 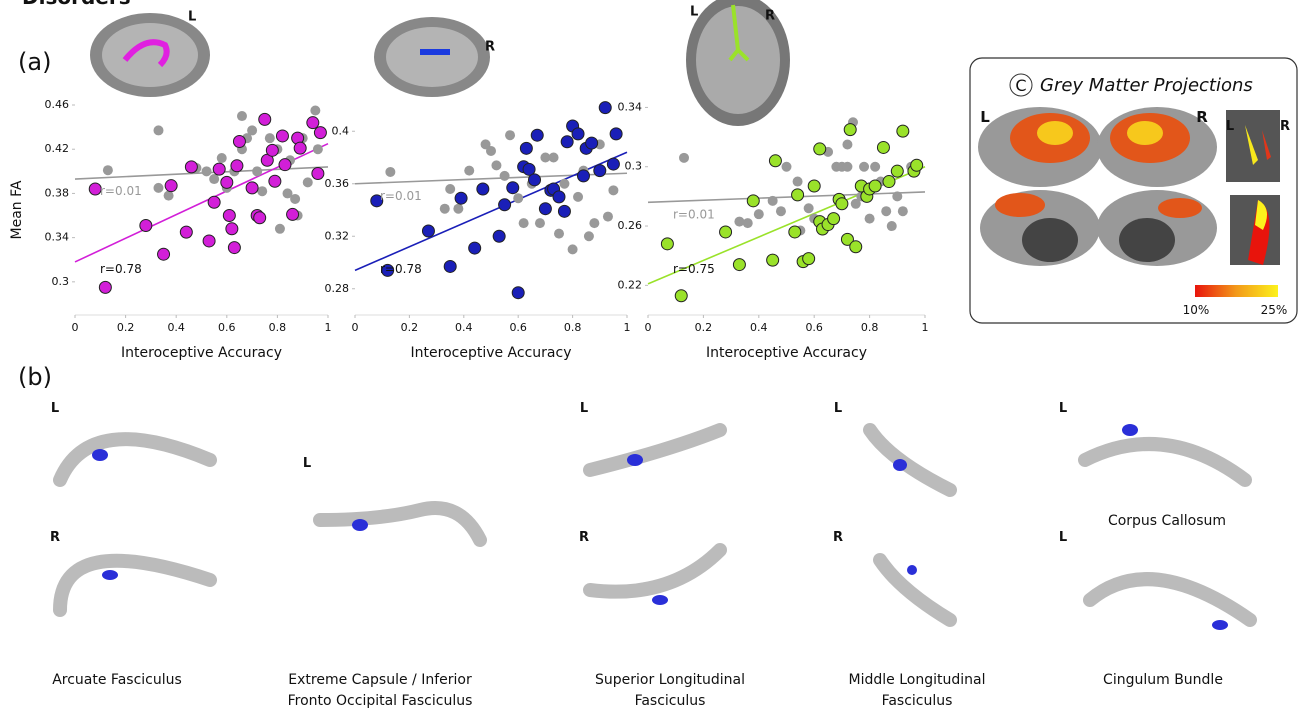 What do you see at coordinates (694, 269) in the screenshot?
I see `annotation: r=0.75` at bounding box center [694, 269].